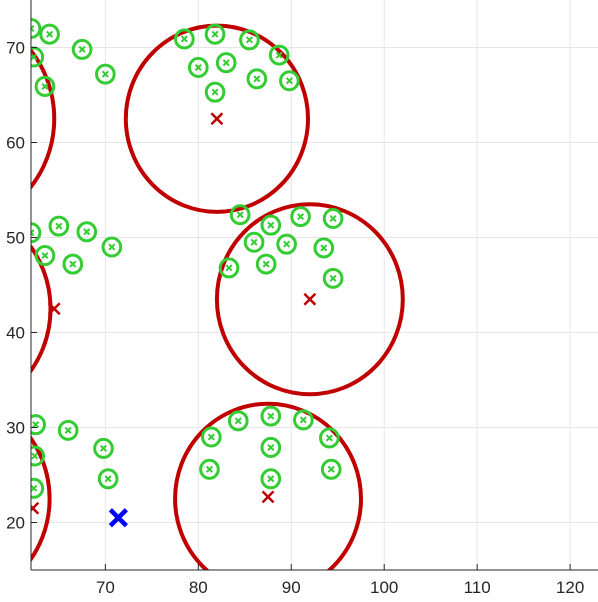  I want to click on y-tick-label: 70, so click(15, 48).